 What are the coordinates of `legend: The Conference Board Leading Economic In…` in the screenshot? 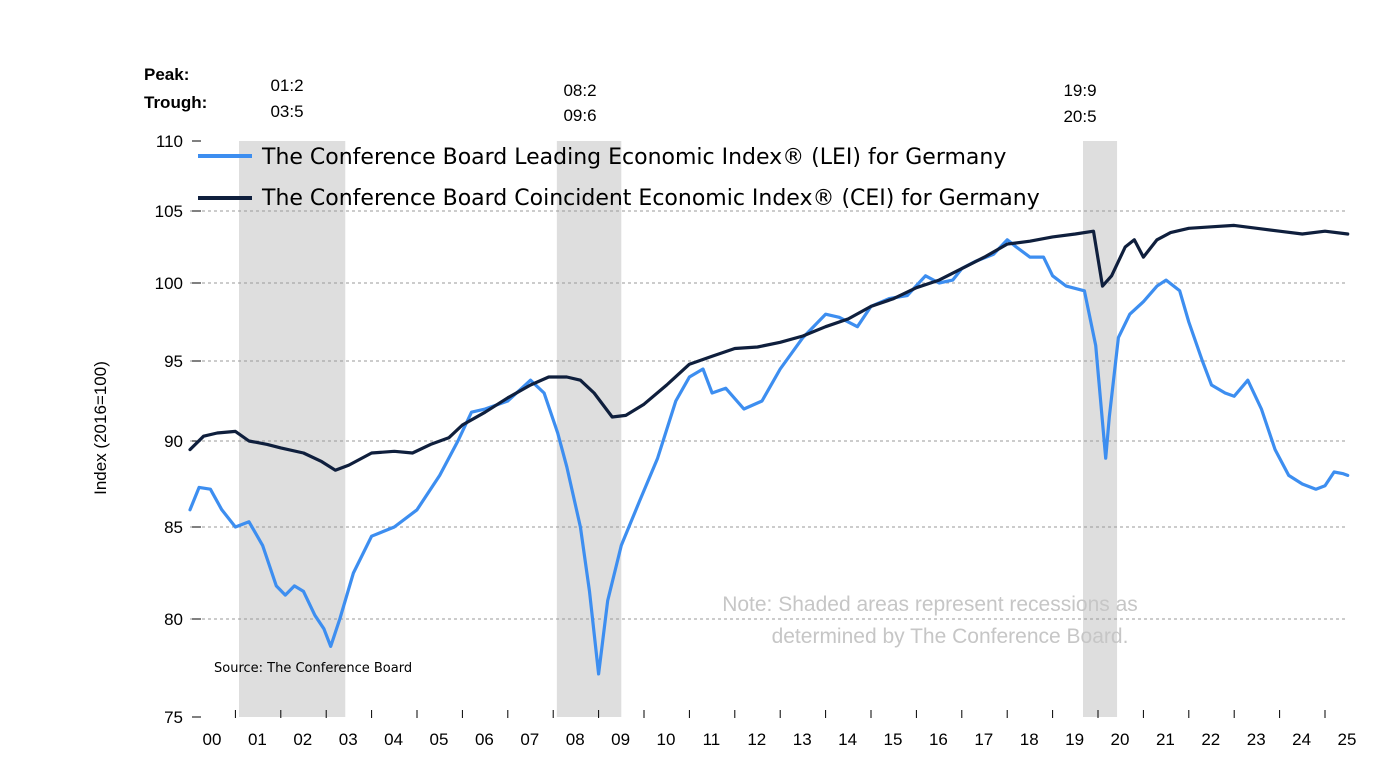 It's located at (619, 178).